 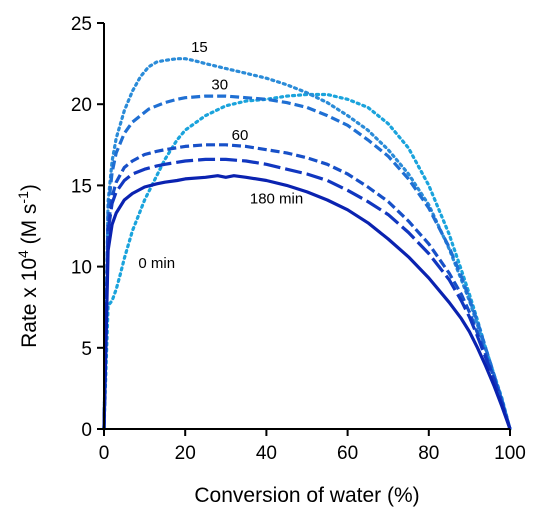 I want to click on annotation-4: 0 min, so click(x=156, y=263).